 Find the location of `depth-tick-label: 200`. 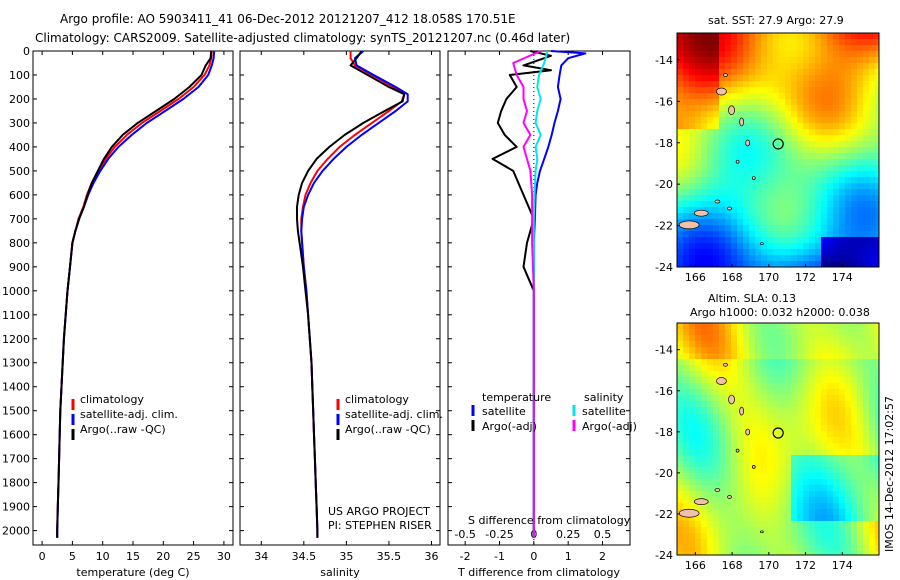

depth-tick-label: 200 is located at coordinates (19, 99).